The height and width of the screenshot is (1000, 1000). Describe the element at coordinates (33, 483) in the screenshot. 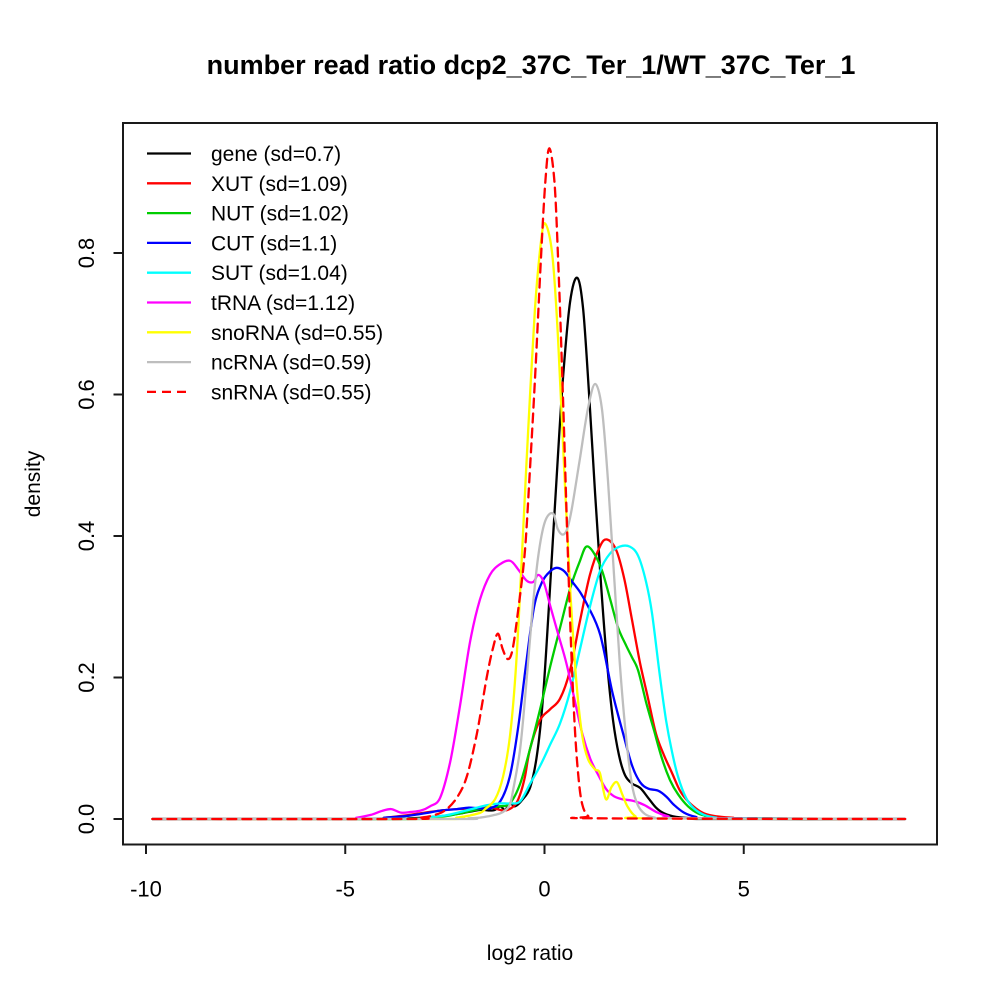

I see `y-axis-label: density` at that location.